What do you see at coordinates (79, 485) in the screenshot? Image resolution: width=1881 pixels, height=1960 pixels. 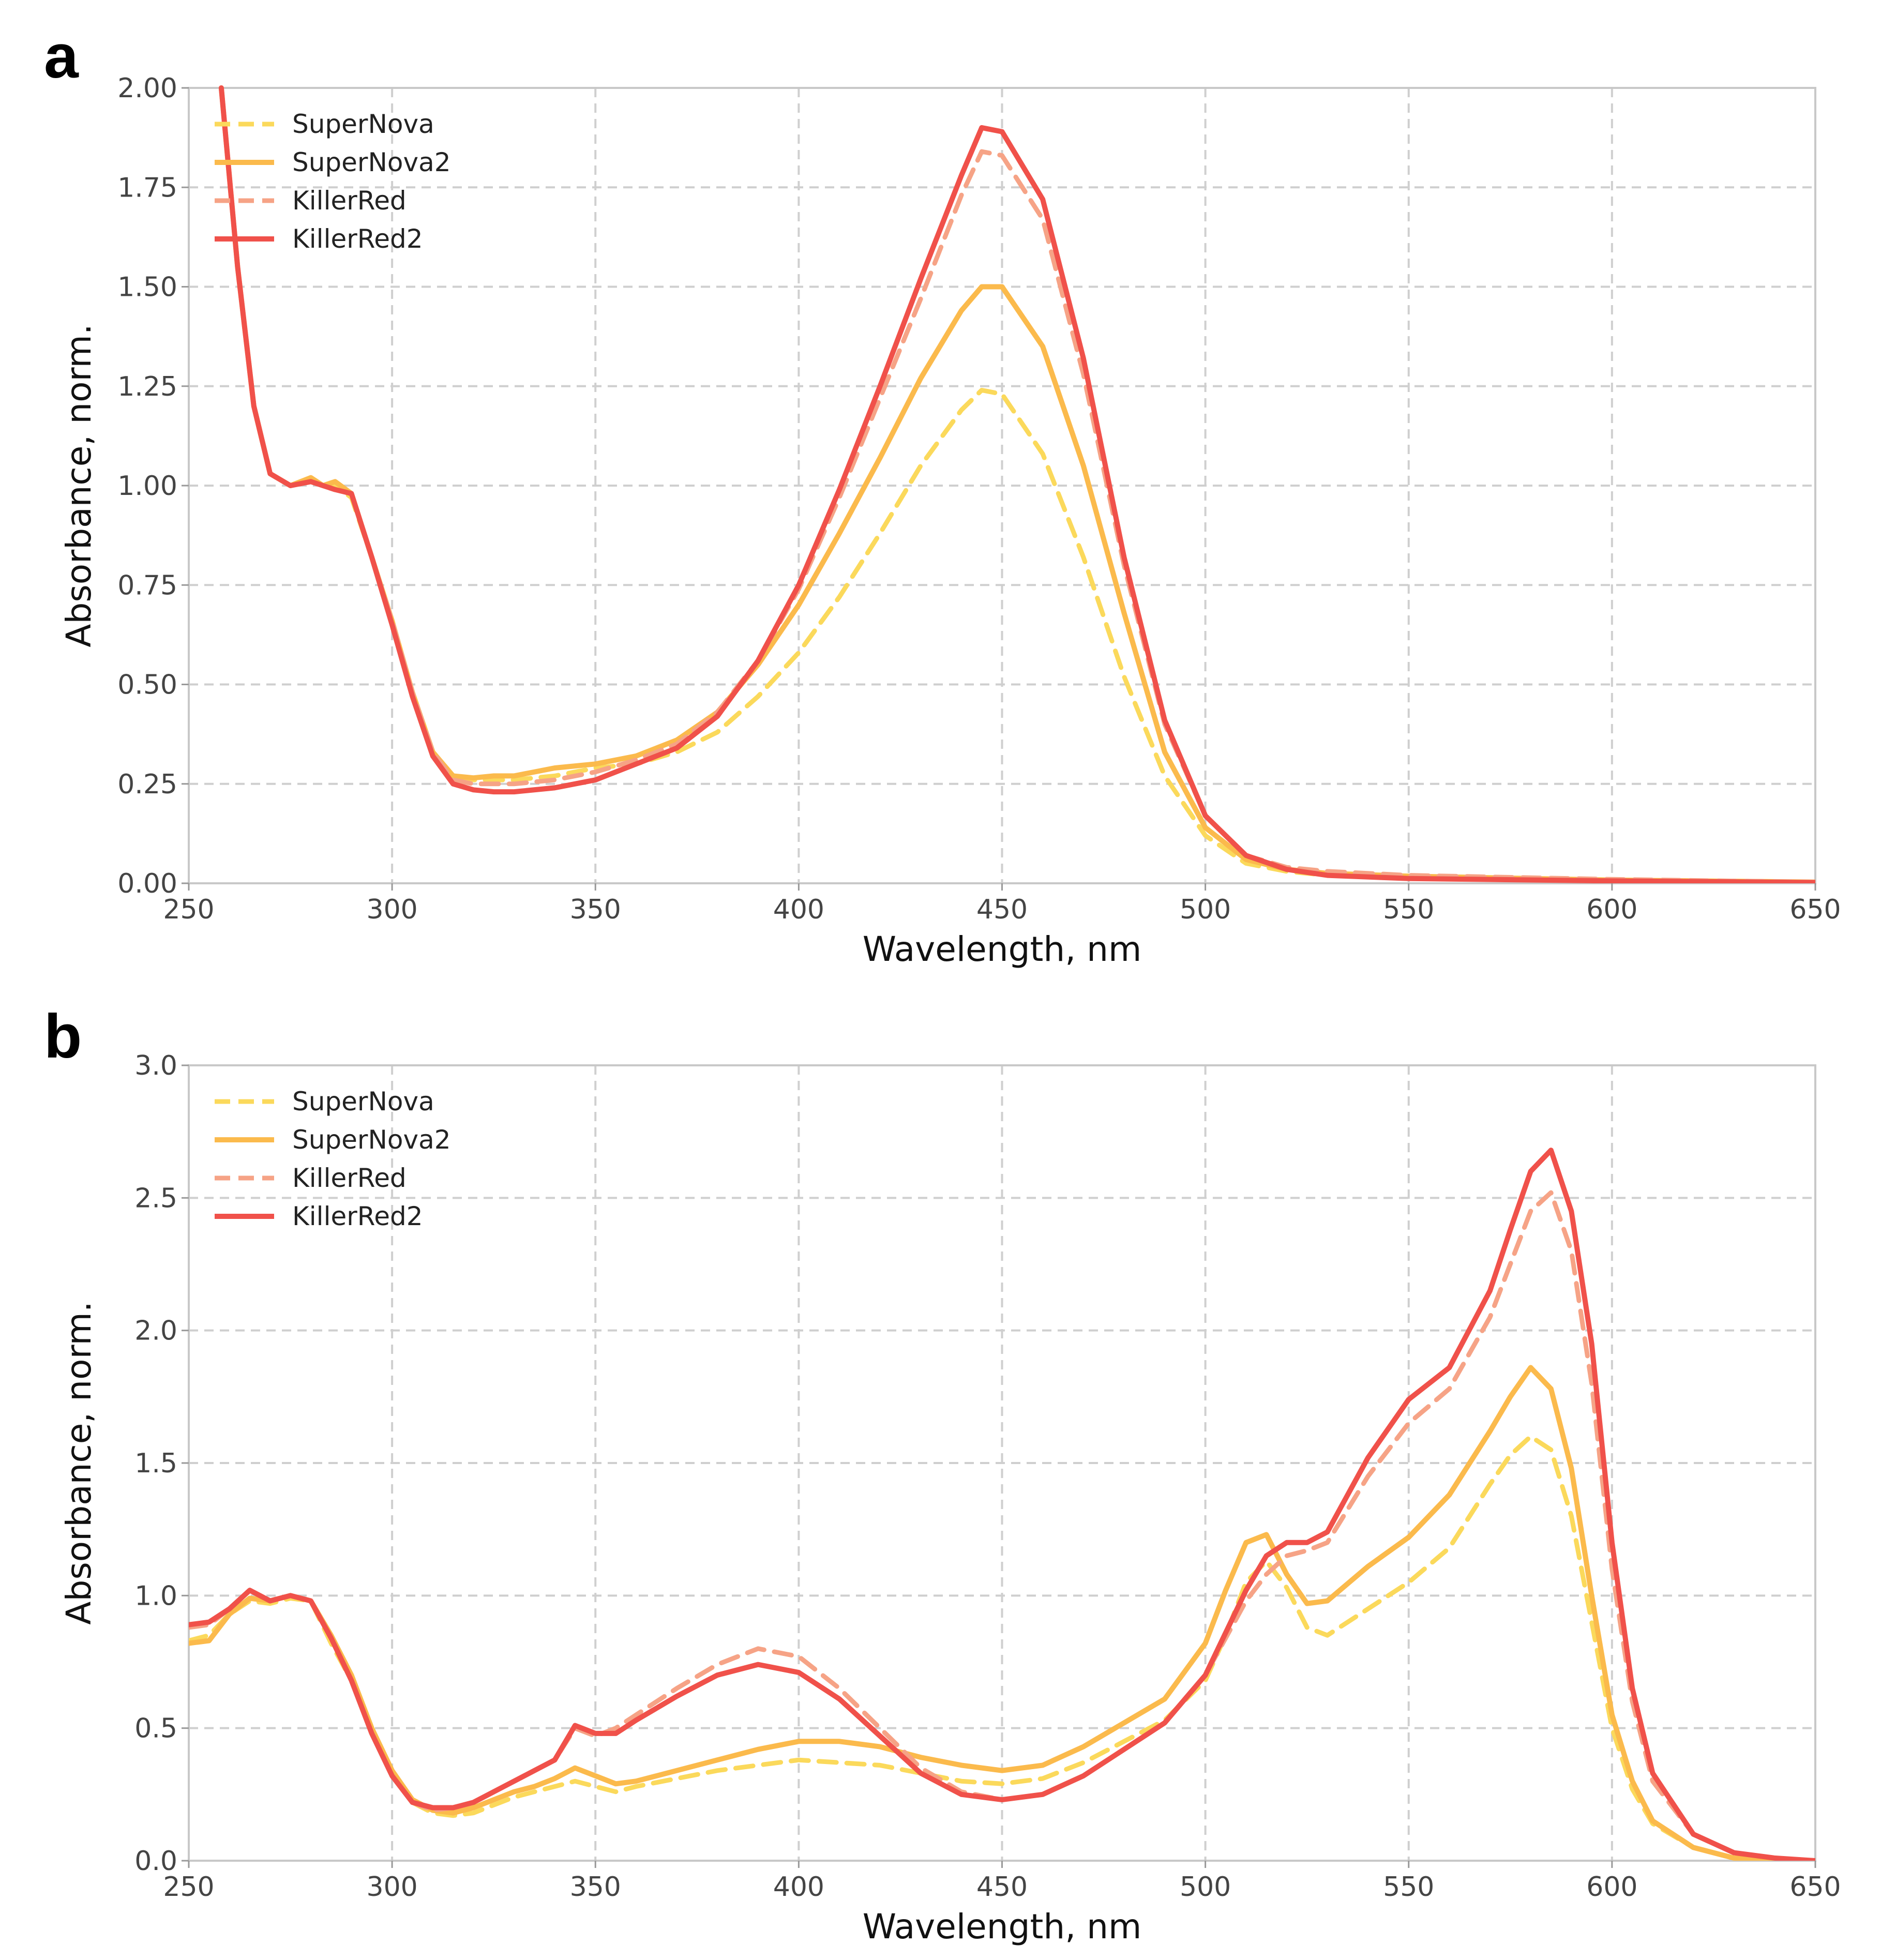 I see `panel-a-y-axis-title: Absorbance, norm.` at bounding box center [79, 485].